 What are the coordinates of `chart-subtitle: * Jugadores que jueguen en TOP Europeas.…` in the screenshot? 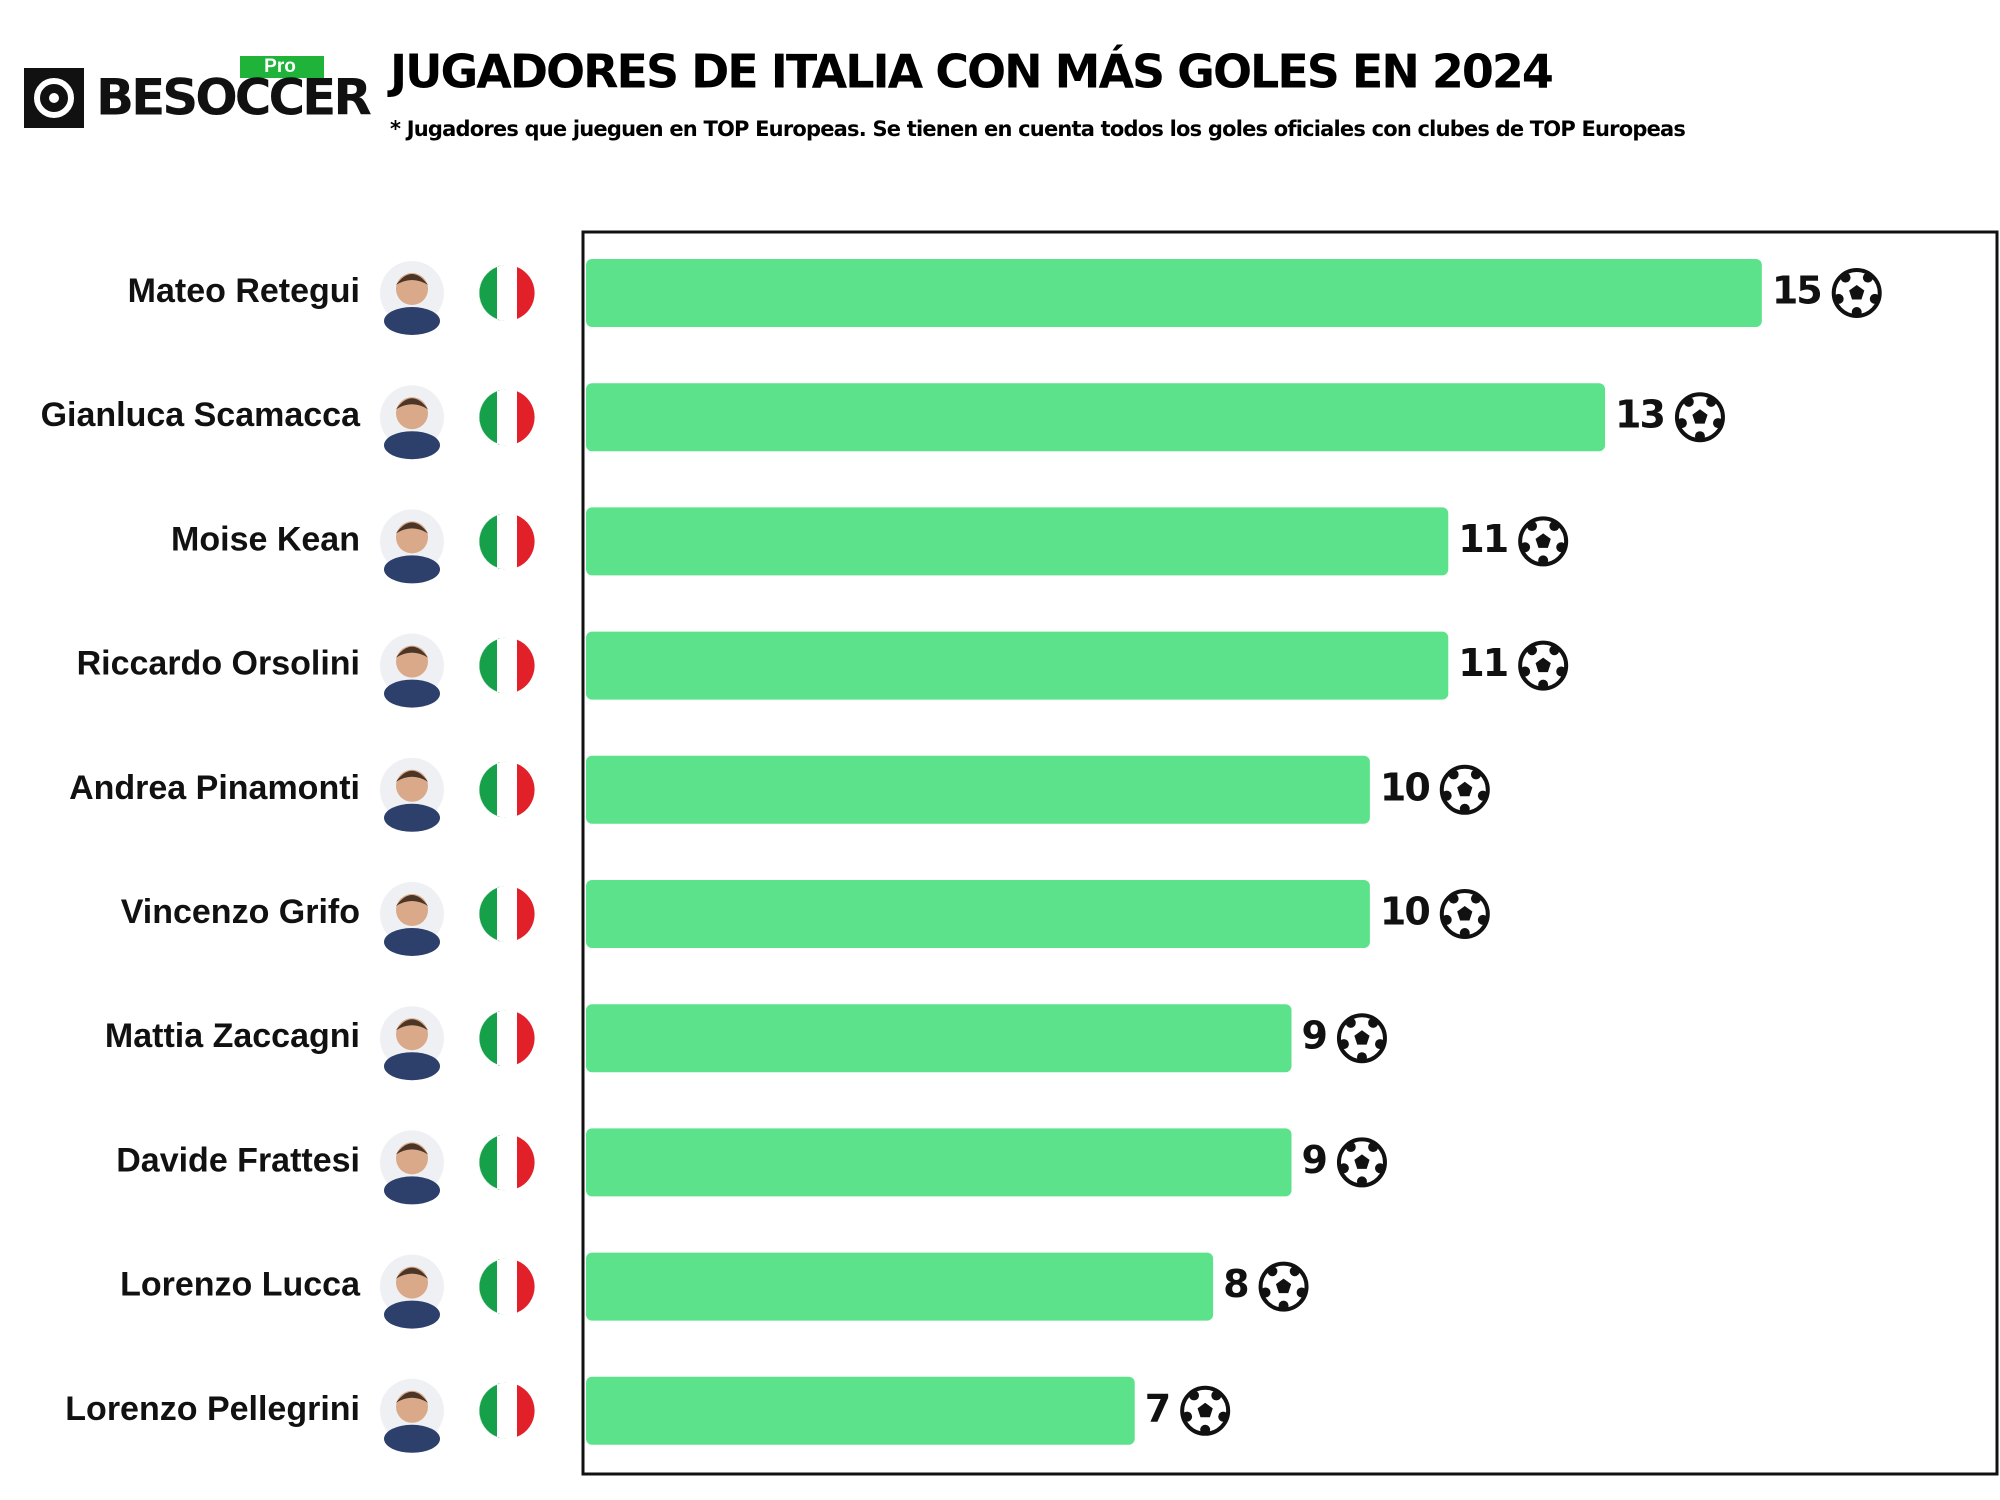 It's located at (1037, 129).